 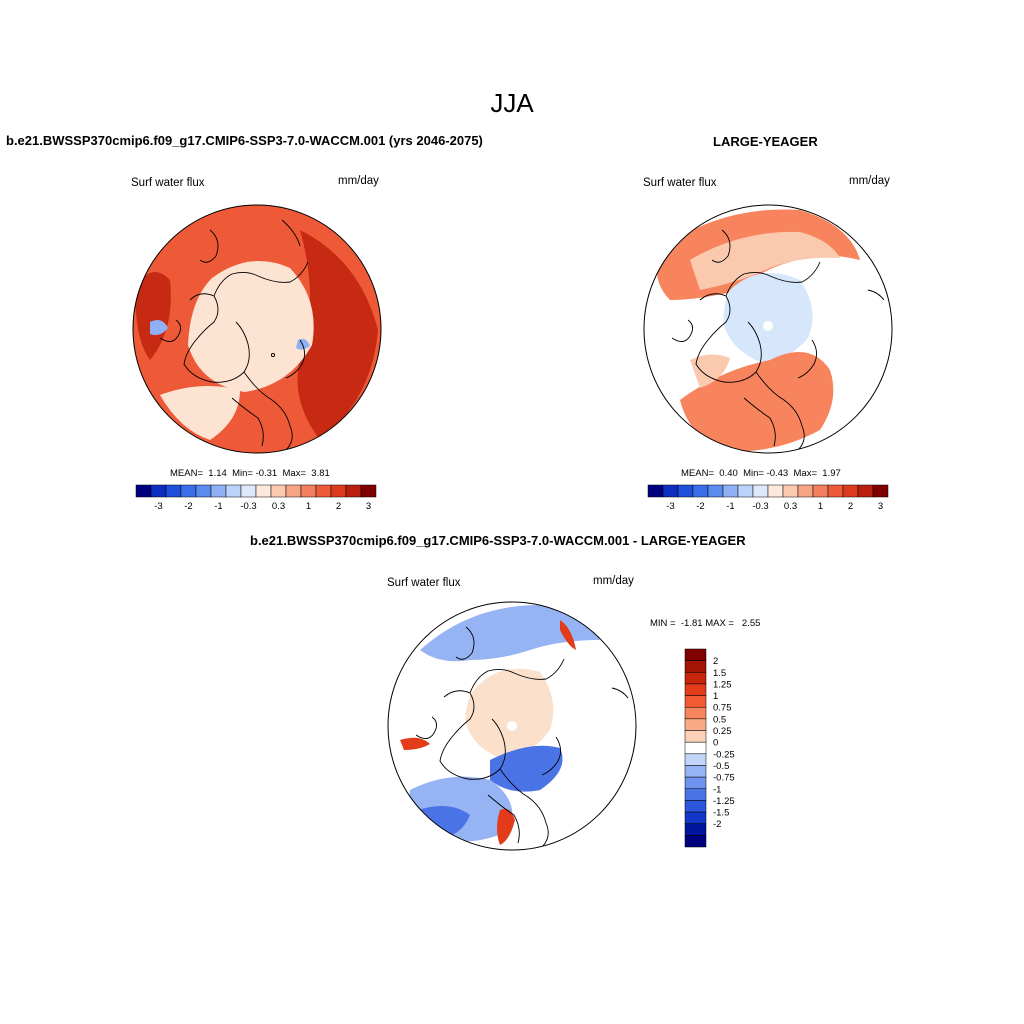 I want to click on colorbar-tick-label: 0.75, so click(x=722, y=708).